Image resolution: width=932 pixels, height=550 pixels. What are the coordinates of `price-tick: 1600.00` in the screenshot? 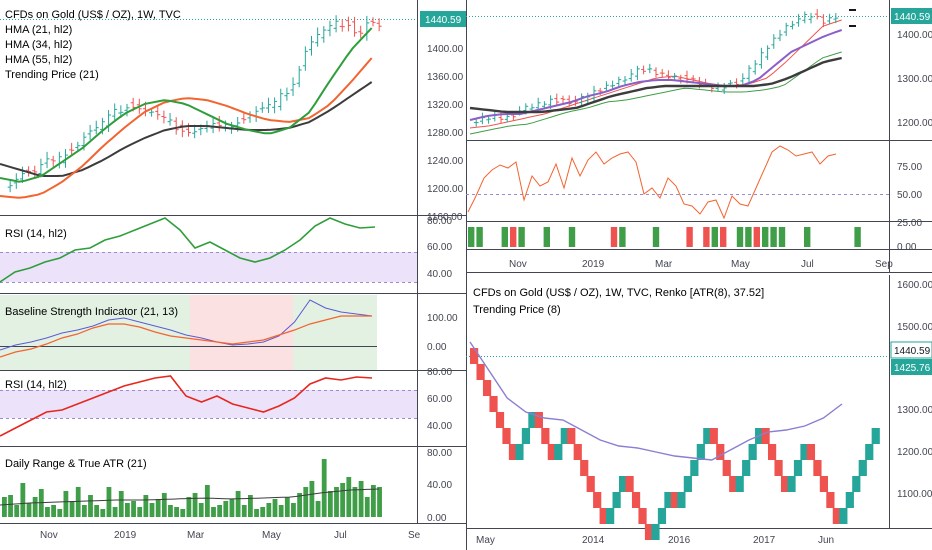 It's located at (914, 285).